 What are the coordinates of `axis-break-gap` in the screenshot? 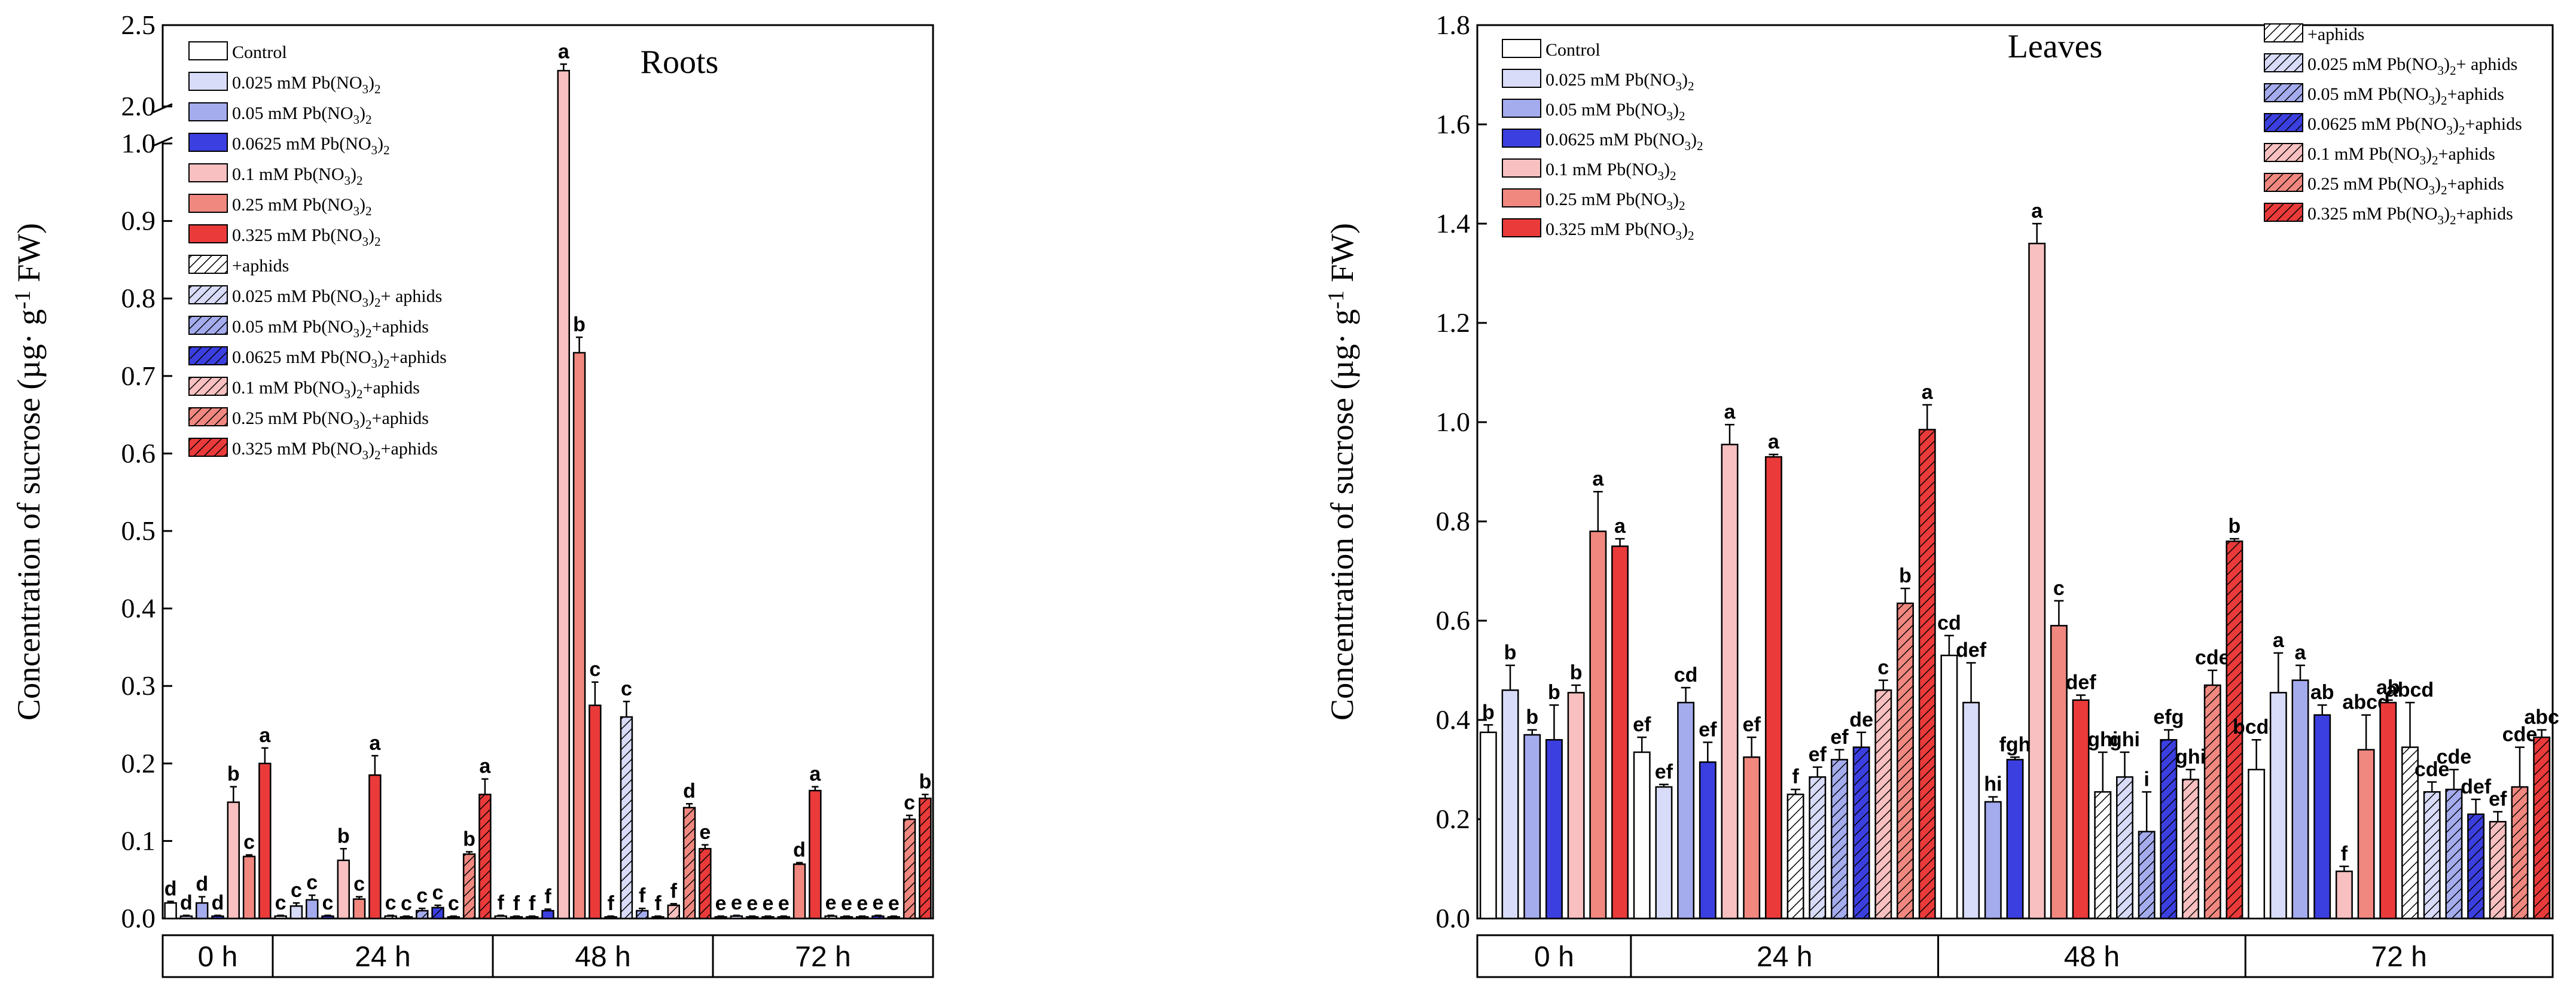 It's located at (163, 125).